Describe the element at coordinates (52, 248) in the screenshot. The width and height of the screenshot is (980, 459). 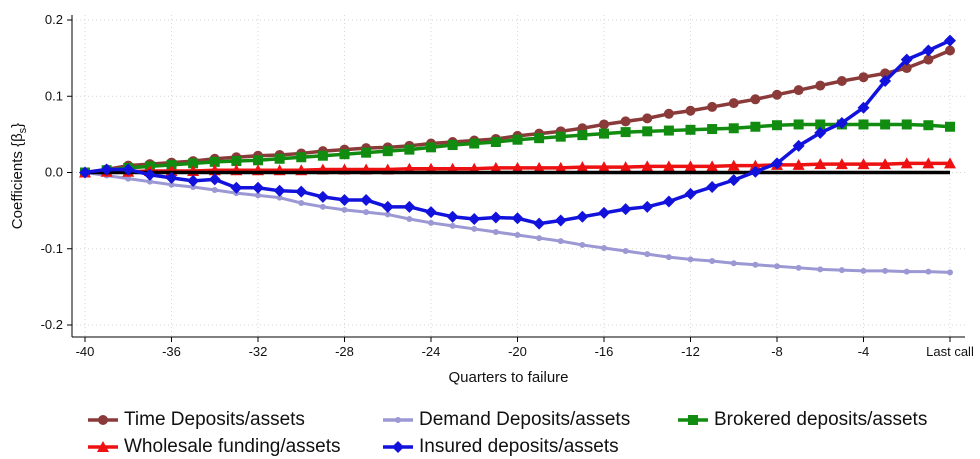
I see `y-tick-label: -0.1` at that location.